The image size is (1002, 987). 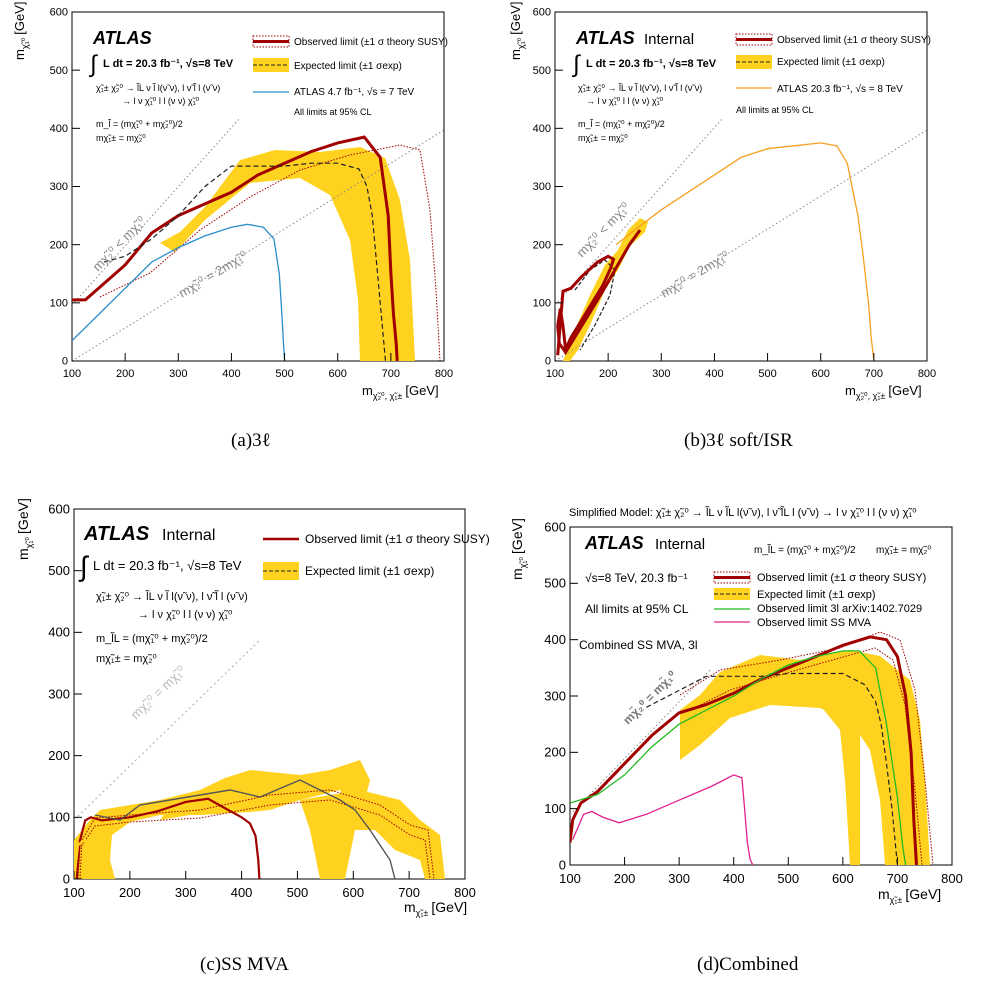 I want to click on atlas-8tev-line, so click(x=745, y=251).